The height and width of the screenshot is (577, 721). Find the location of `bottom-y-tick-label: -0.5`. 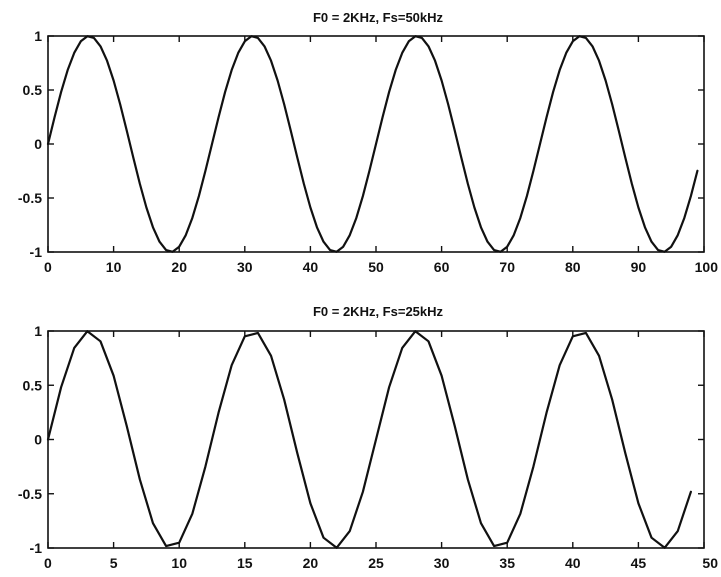

bottom-y-tick-label: -0.5 is located at coordinates (30, 494).